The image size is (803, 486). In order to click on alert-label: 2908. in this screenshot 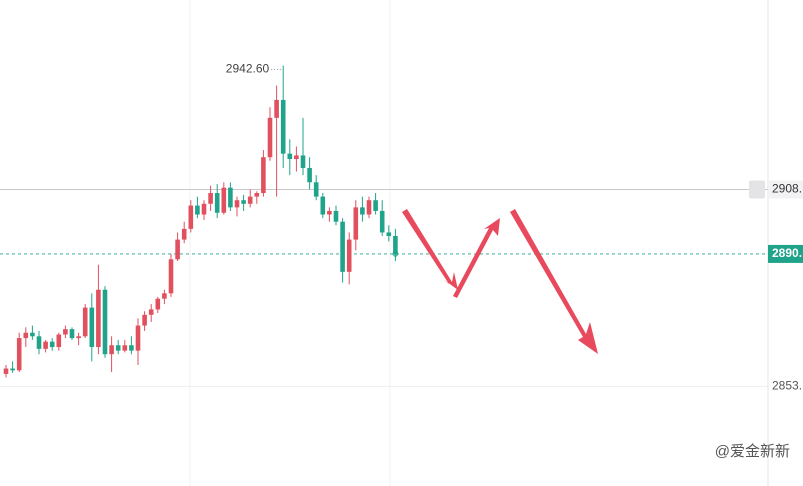, I will do `click(787, 189)`.